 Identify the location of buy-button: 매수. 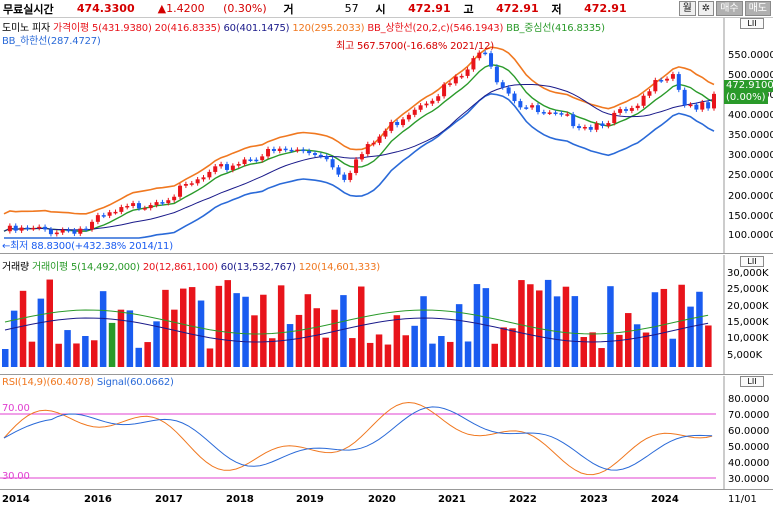
(729, 8).